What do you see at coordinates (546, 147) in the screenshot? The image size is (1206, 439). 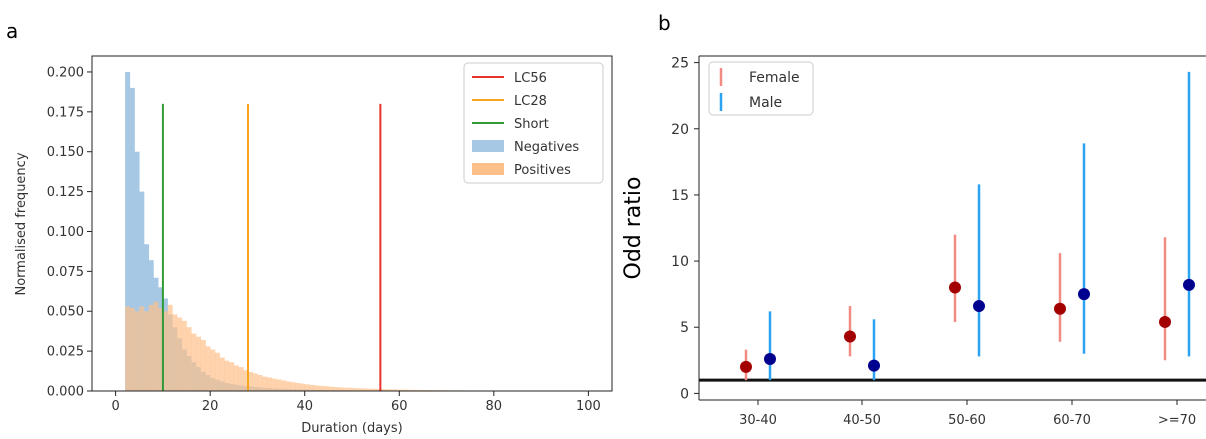 I see `legend-label: Negatives` at bounding box center [546, 147].